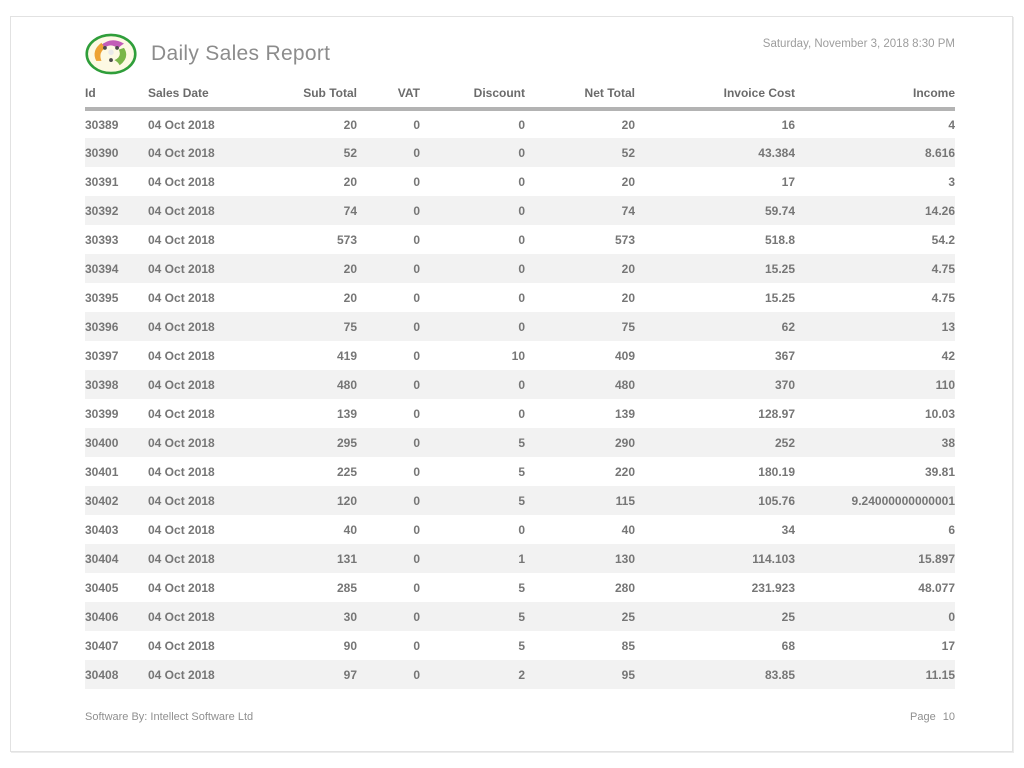  What do you see at coordinates (624, 558) in the screenshot?
I see `cell-net-total: 130` at bounding box center [624, 558].